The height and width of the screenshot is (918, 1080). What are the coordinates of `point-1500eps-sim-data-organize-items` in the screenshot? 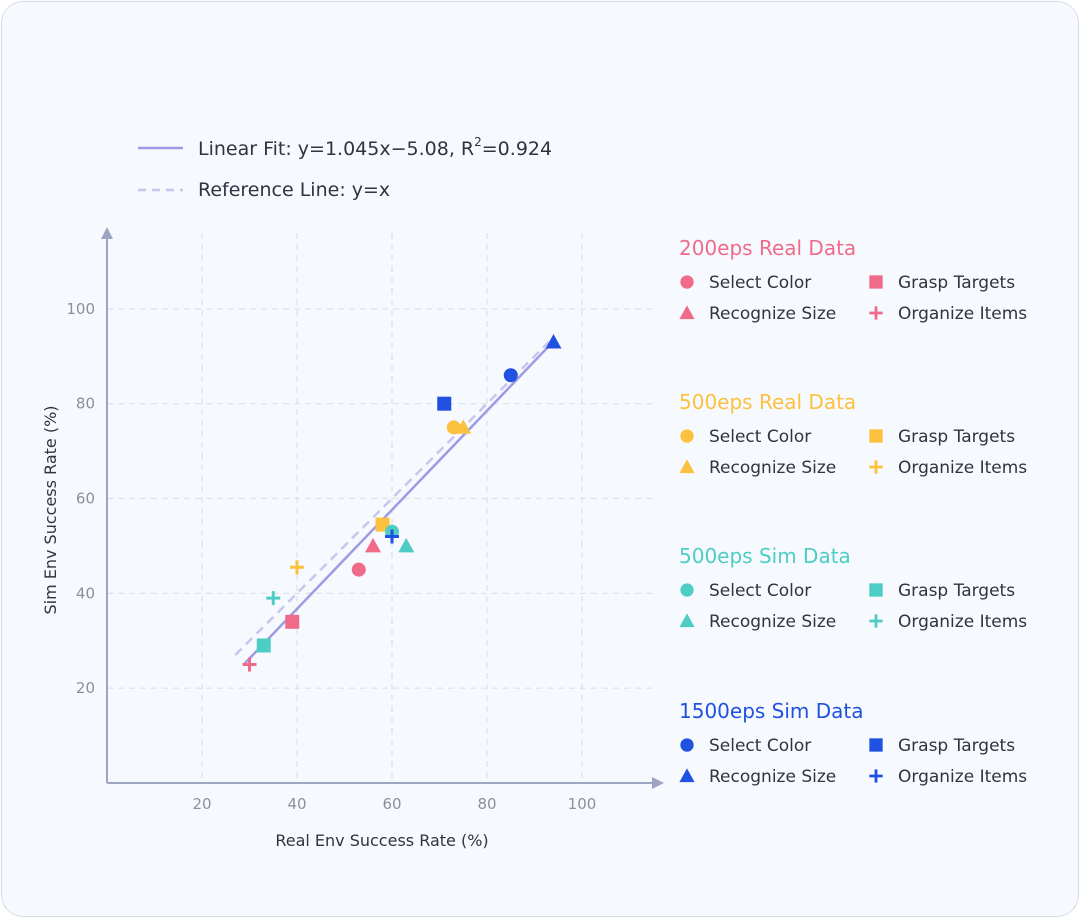 It's located at (392, 536).